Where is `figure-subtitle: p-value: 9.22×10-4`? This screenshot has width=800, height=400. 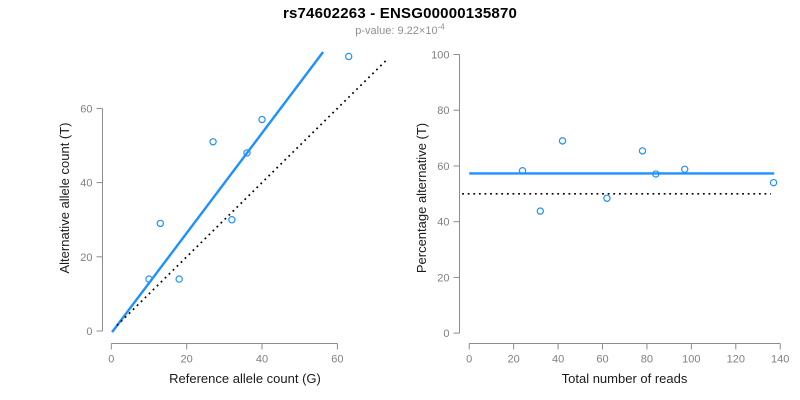
figure-subtitle: p-value: 9.22×10-4 is located at coordinates (400, 29).